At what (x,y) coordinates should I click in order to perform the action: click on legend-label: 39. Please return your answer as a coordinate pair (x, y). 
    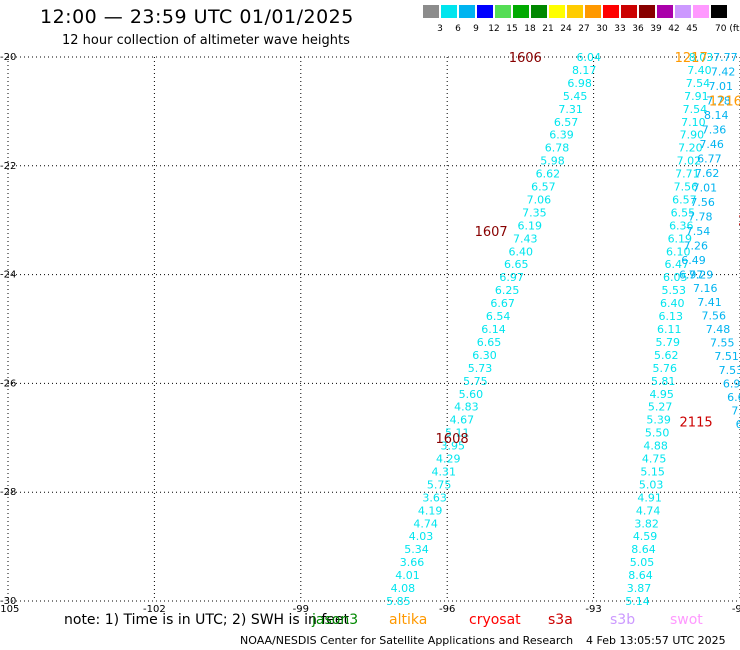
    Looking at the image, I should click on (656, 29).